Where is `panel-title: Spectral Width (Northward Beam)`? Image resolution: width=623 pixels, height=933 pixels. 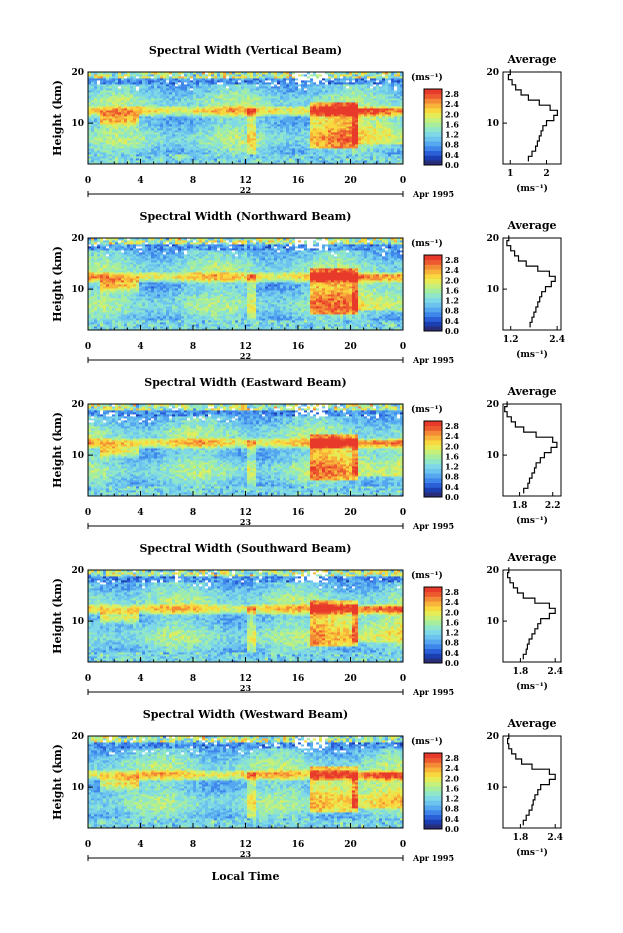 panel-title: Spectral Width (Northward Beam) is located at coordinates (246, 216).